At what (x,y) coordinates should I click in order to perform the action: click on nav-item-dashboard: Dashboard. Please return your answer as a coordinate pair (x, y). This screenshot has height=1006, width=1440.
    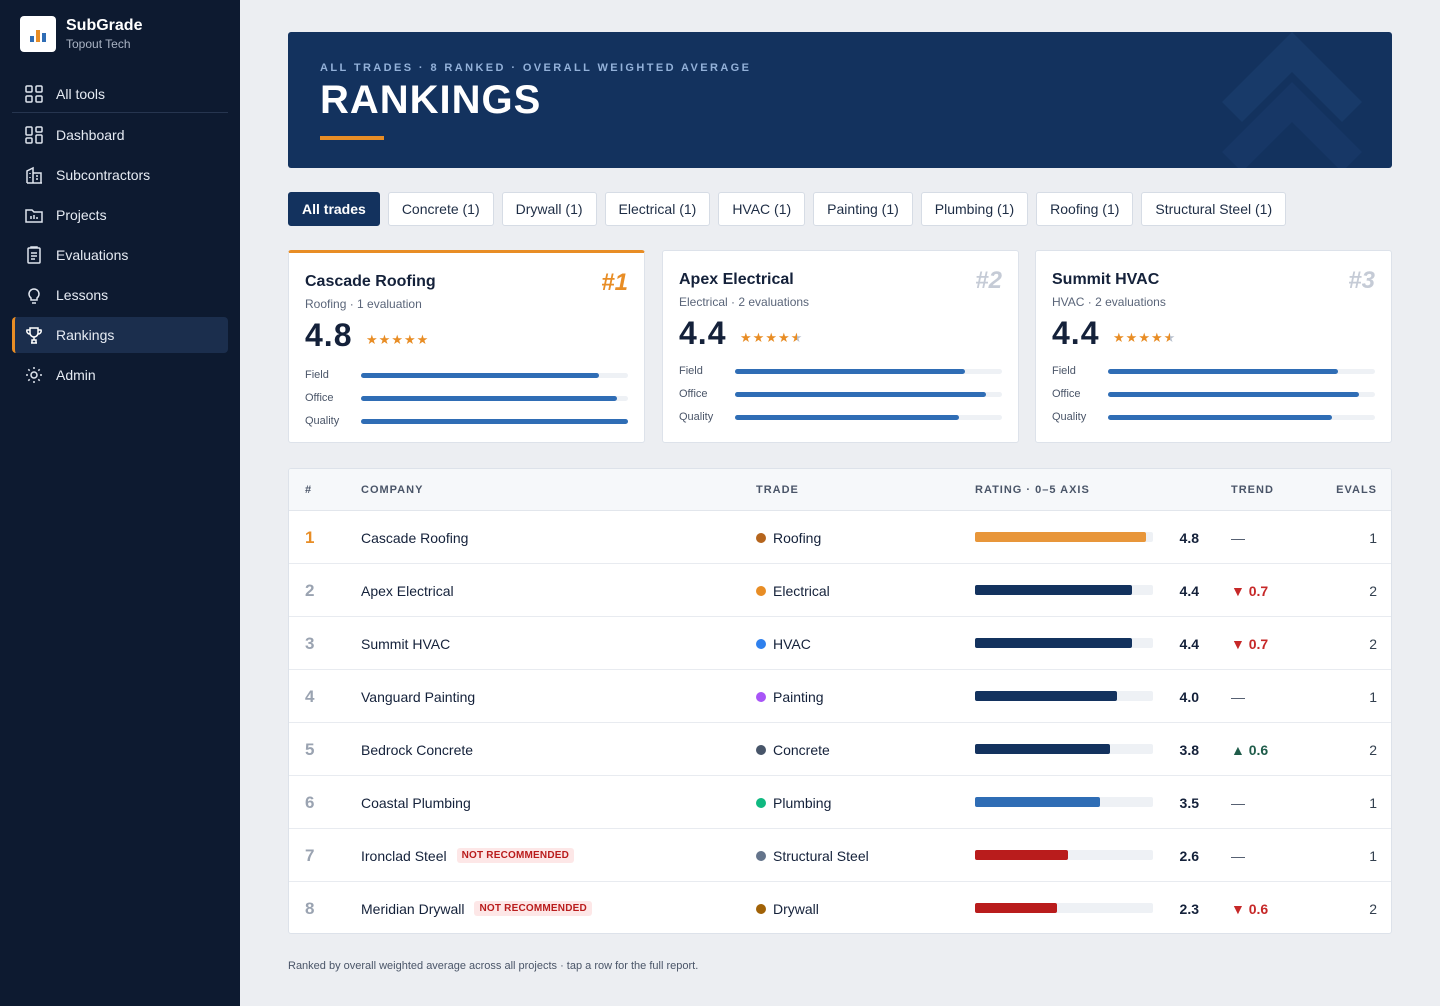
    Looking at the image, I should click on (120, 135).